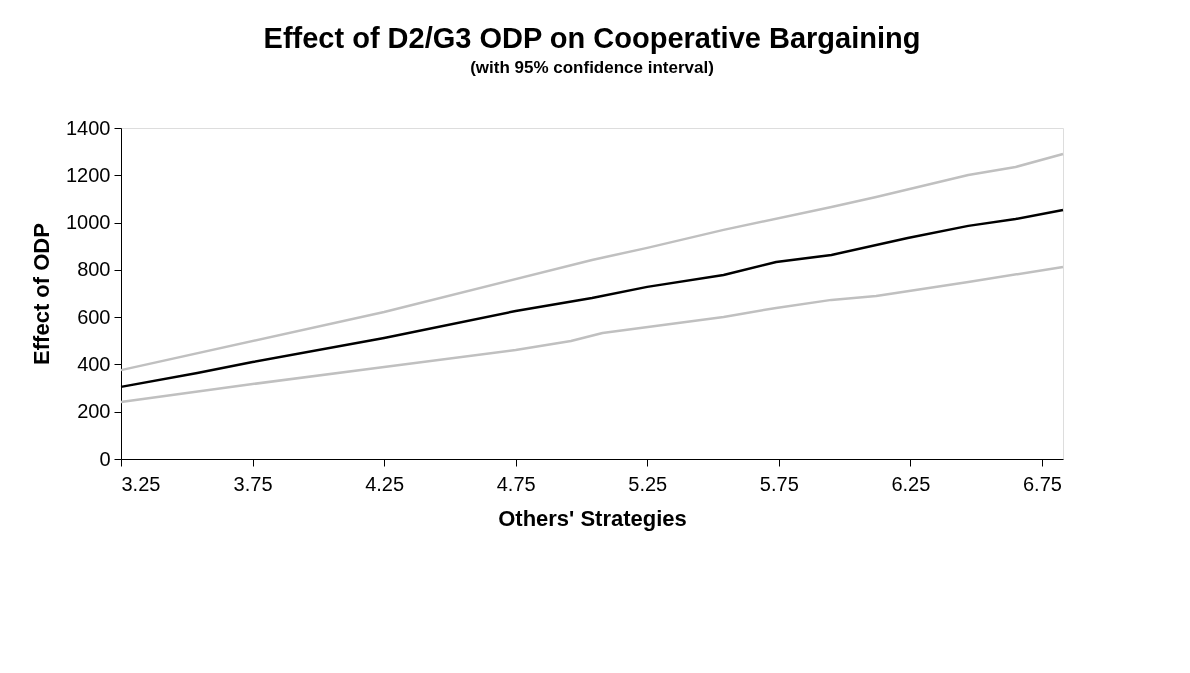 Image resolution: width=1190 pixels, height=673 pixels. Describe the element at coordinates (911, 483) in the screenshot. I see `x-tick-label: 6.25` at that location.